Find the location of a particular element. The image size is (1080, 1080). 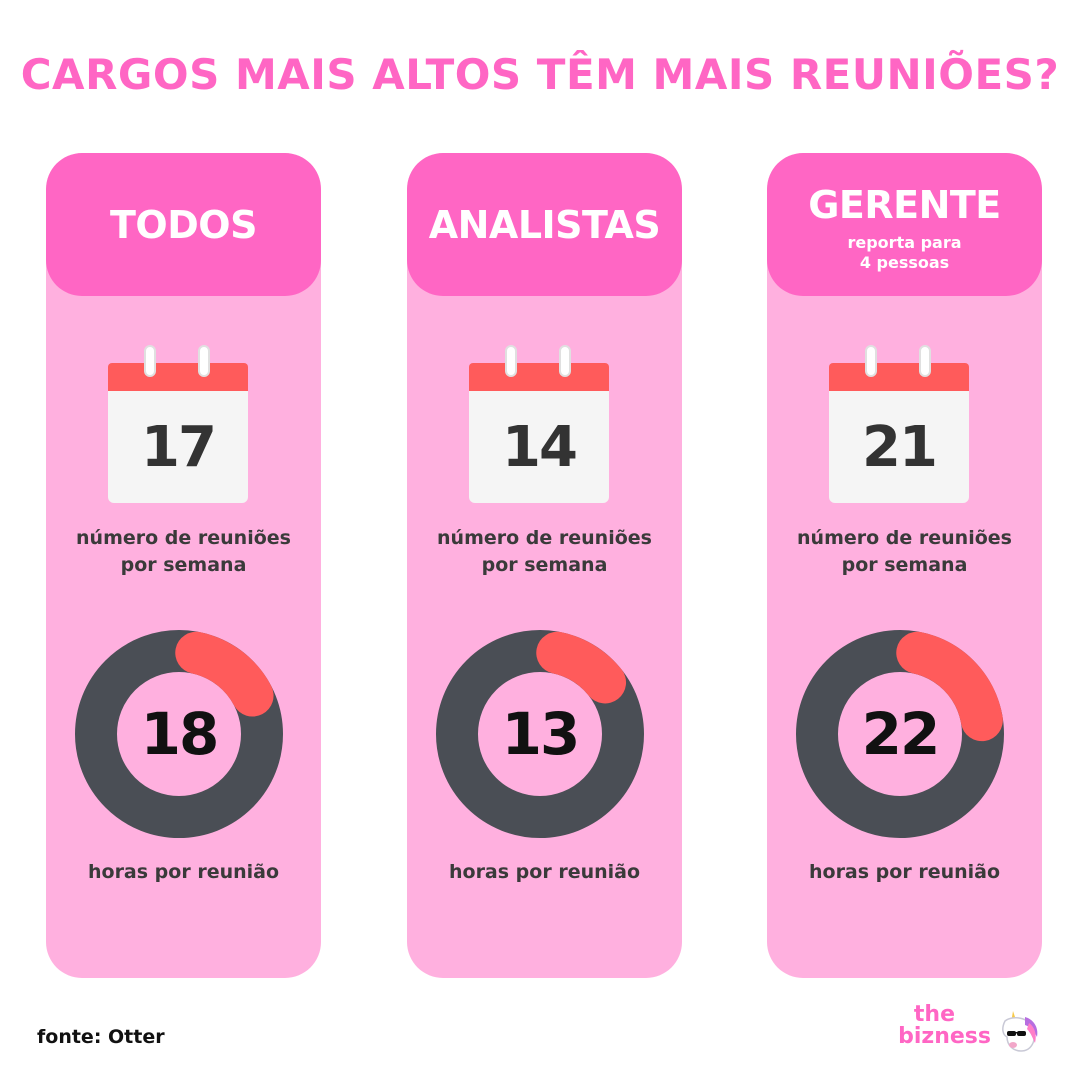

card-header: TODOS is located at coordinates (183, 224).